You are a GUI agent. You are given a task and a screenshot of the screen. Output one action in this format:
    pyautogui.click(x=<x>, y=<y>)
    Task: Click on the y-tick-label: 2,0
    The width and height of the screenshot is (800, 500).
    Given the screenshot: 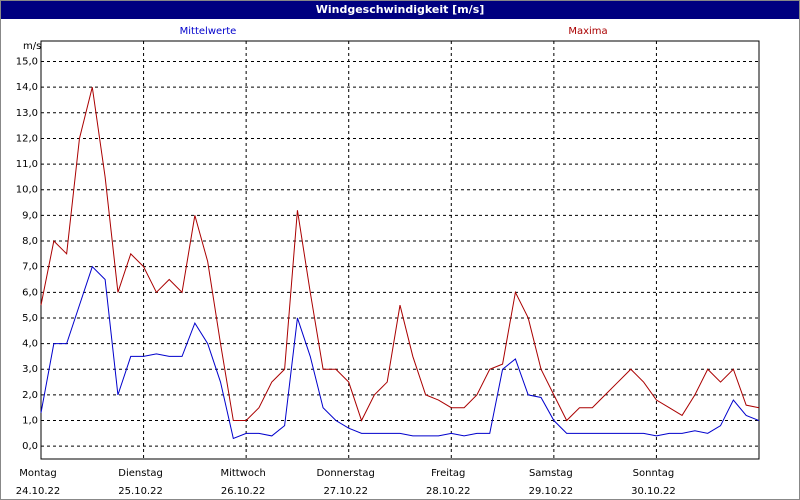 What is the action you would take?
    pyautogui.click(x=30, y=395)
    